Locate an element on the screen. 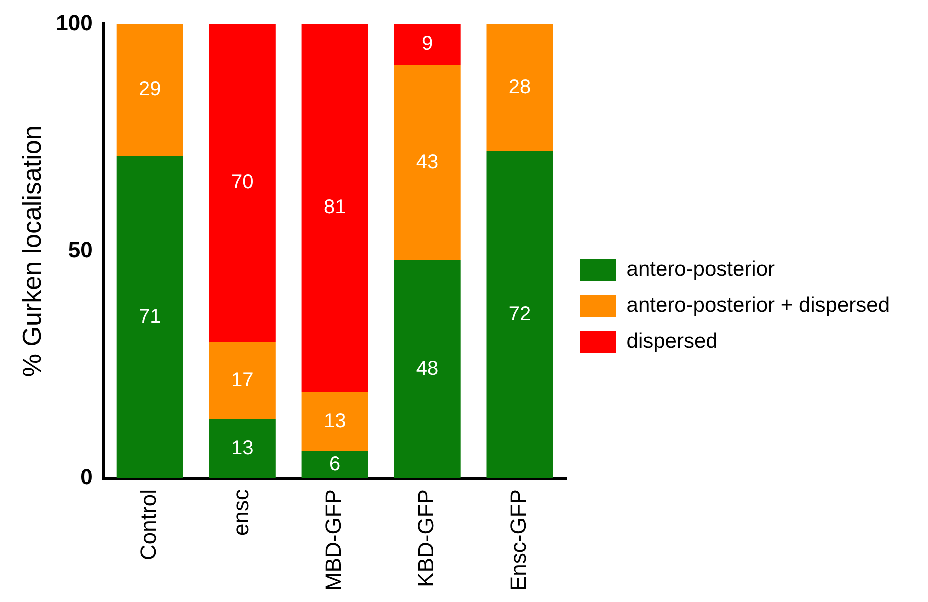  data-label: 70 is located at coordinates (242, 183).